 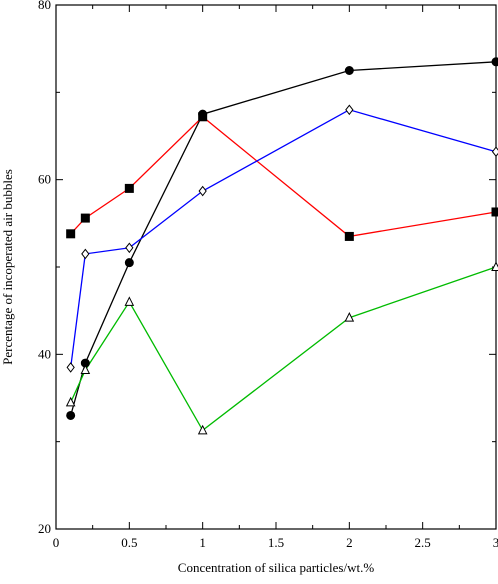 I want to click on y-tick-label: 20, so click(x=44, y=528).